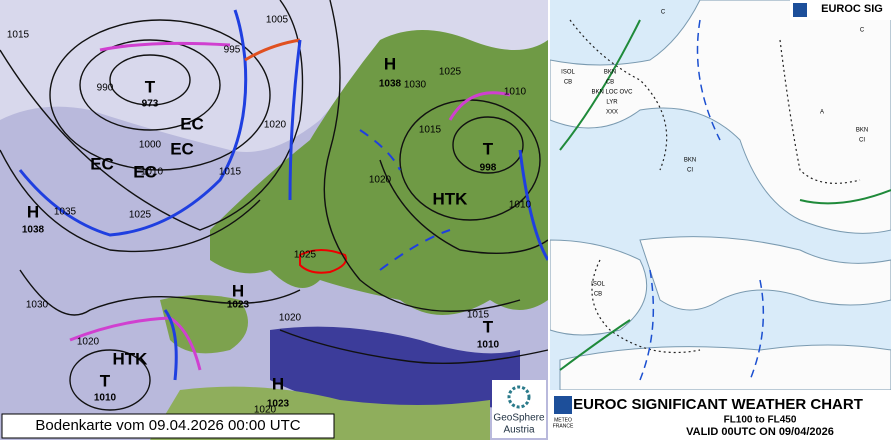 This screenshot has width=891, height=440. I want to click on map-label: 973, so click(150, 104).